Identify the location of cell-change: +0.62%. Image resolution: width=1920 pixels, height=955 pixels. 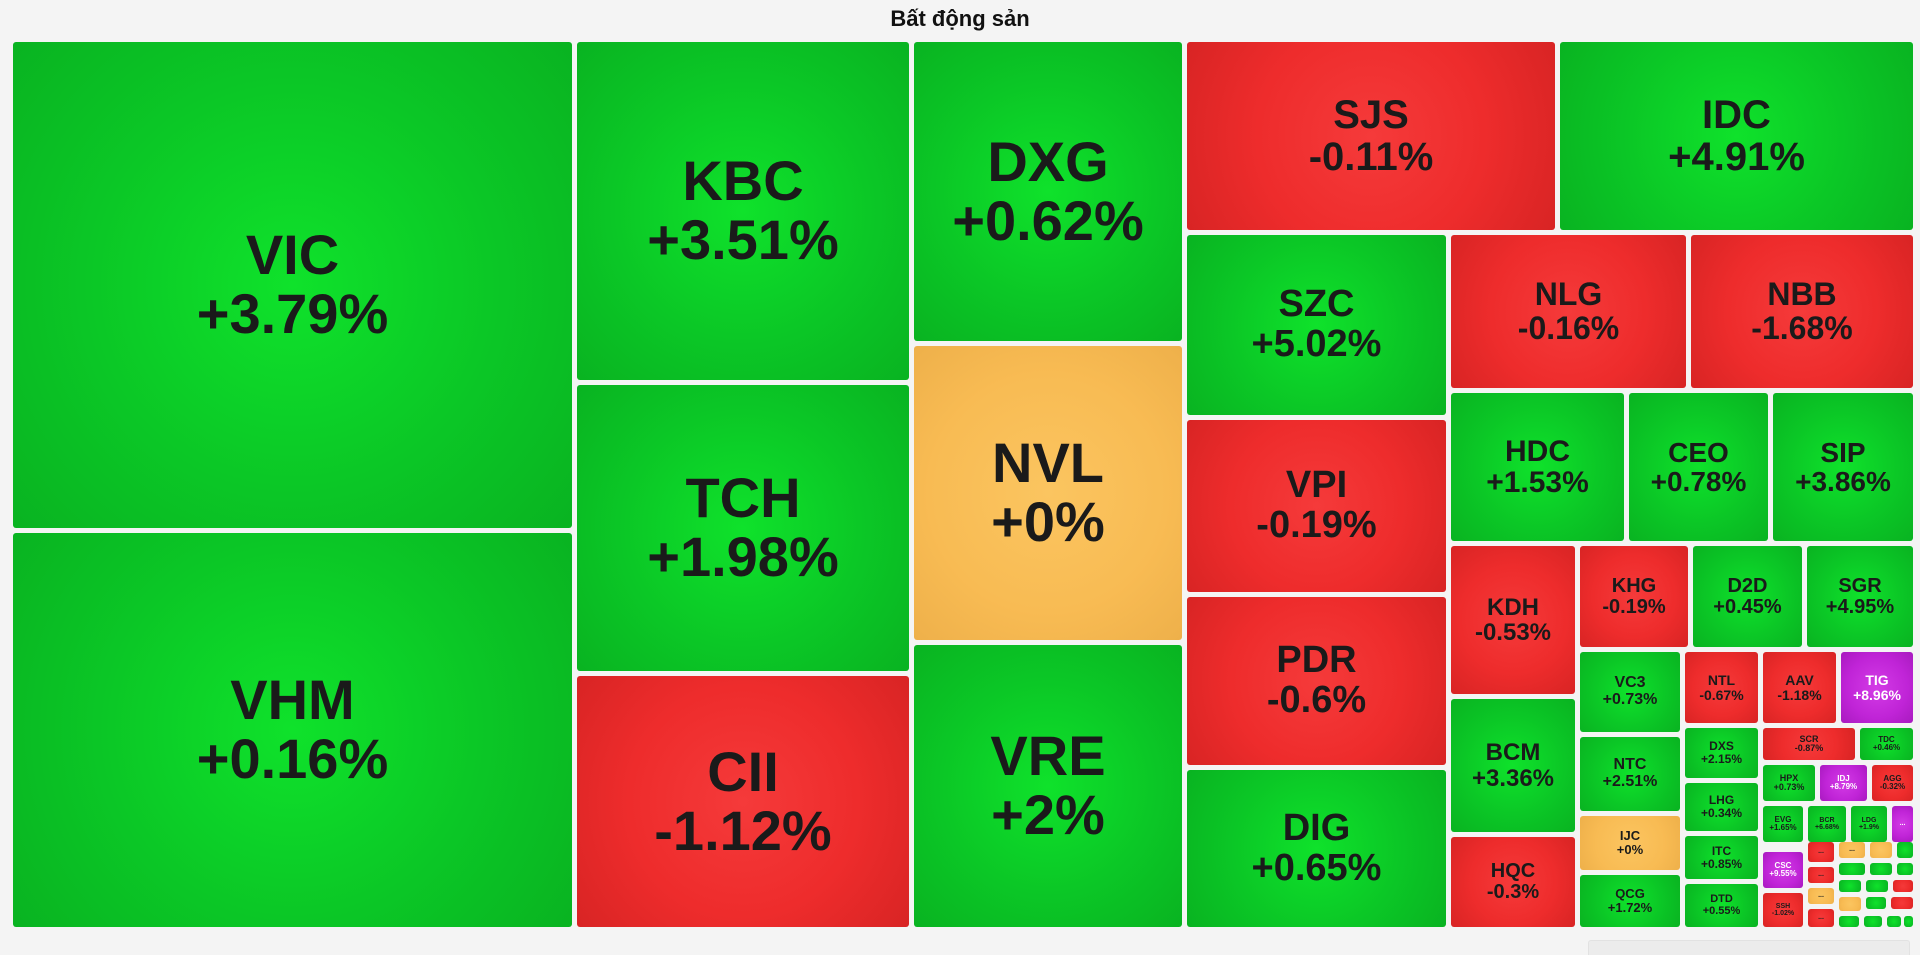
(1048, 220).